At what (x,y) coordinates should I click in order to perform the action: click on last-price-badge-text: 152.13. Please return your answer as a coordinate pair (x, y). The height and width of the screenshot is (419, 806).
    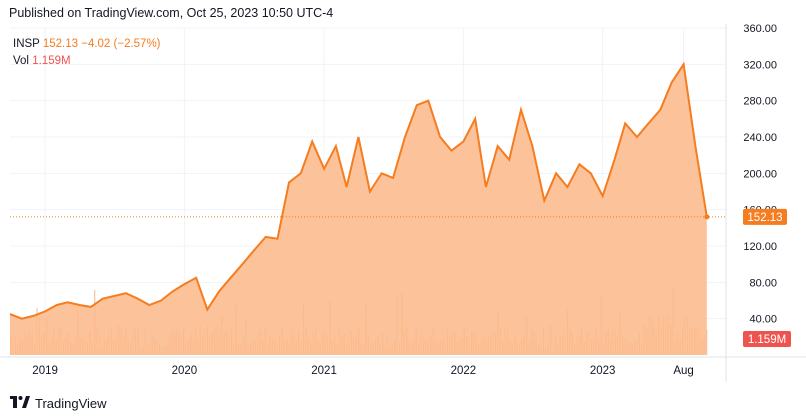
    Looking at the image, I should click on (764, 218).